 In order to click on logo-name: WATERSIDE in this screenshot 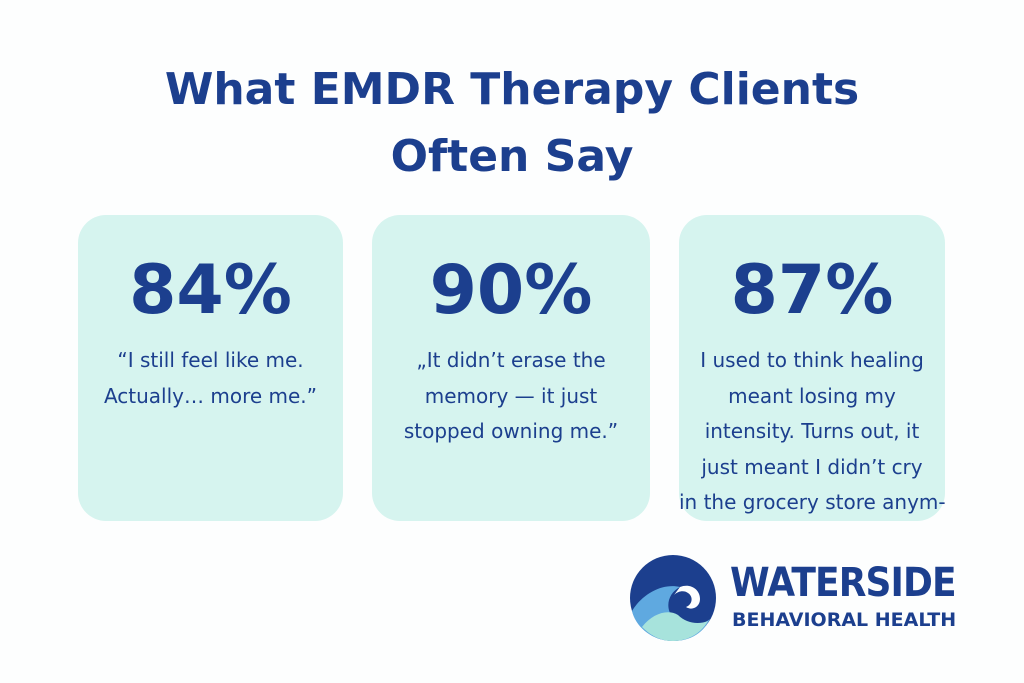, I will do `click(843, 583)`.